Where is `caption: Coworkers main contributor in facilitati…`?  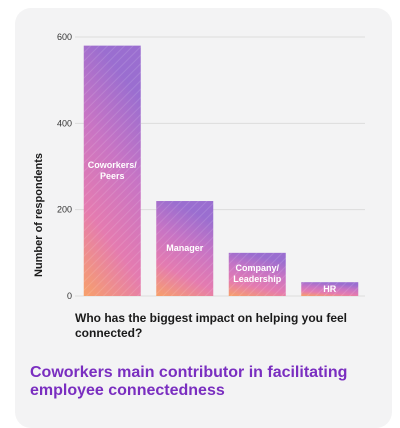
caption: Coworkers main contributor in facilitati… is located at coordinates (189, 381).